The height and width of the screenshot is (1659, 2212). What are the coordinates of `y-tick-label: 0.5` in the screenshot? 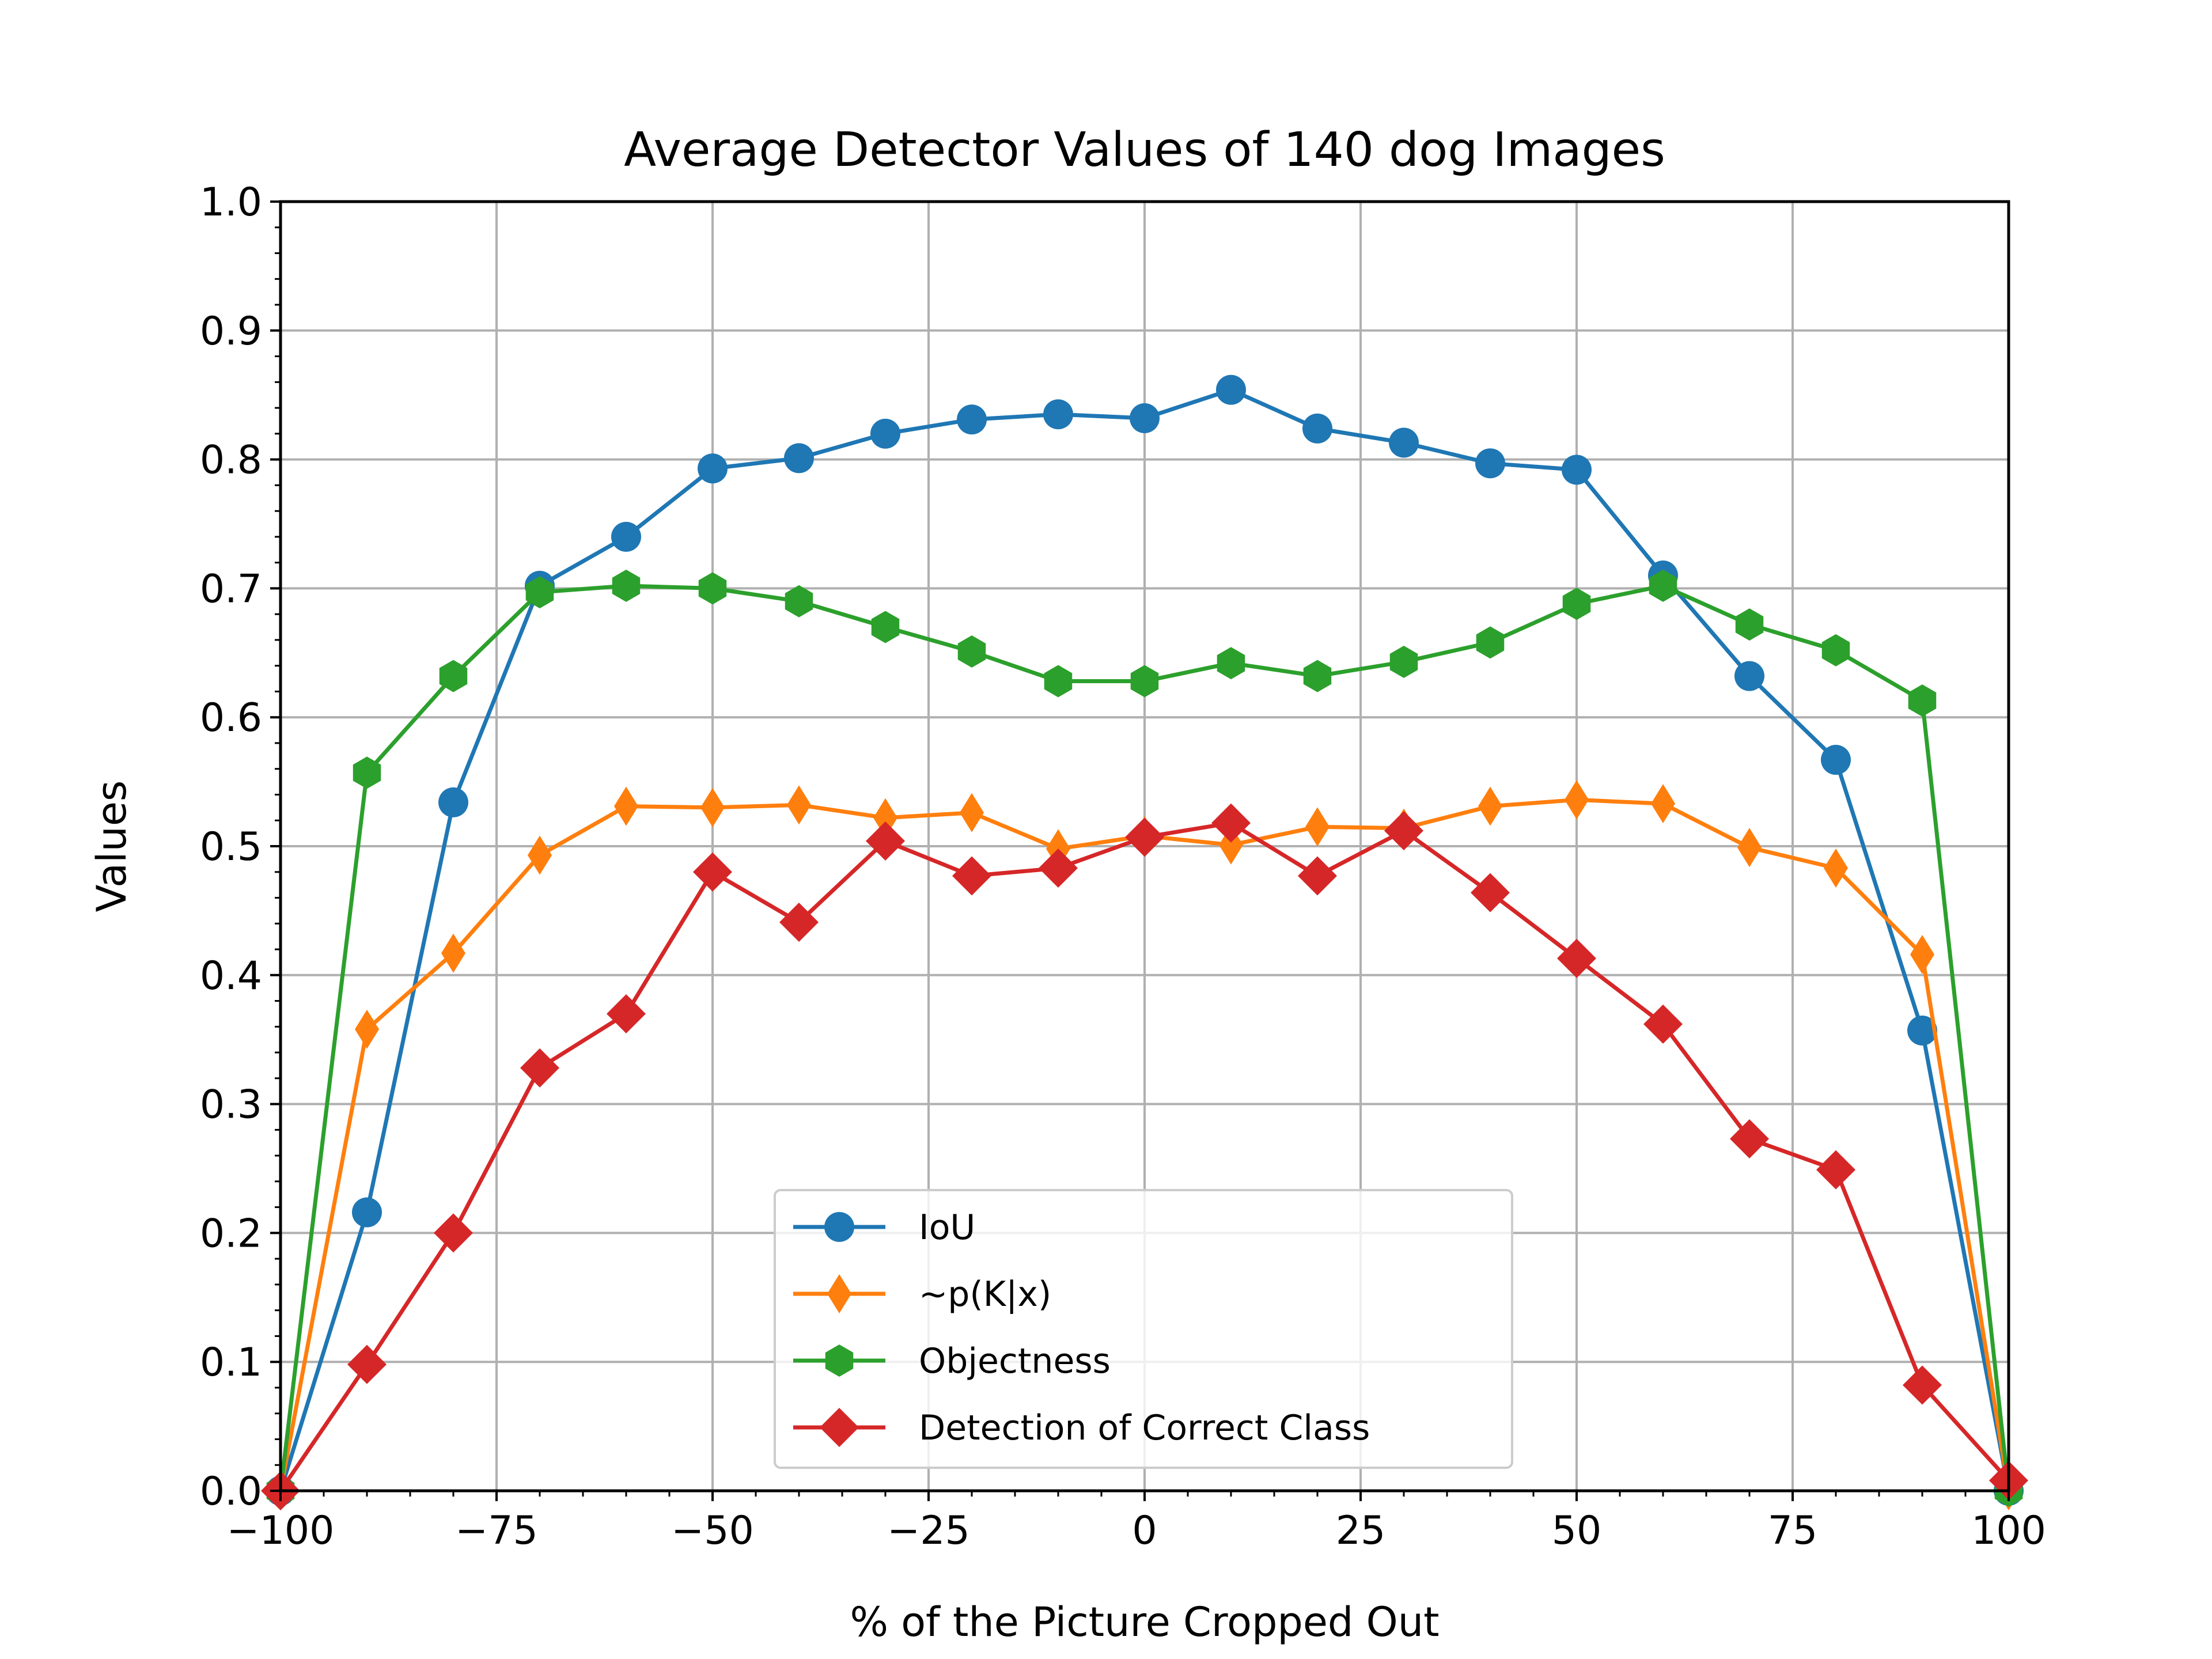 It's located at (231, 847).